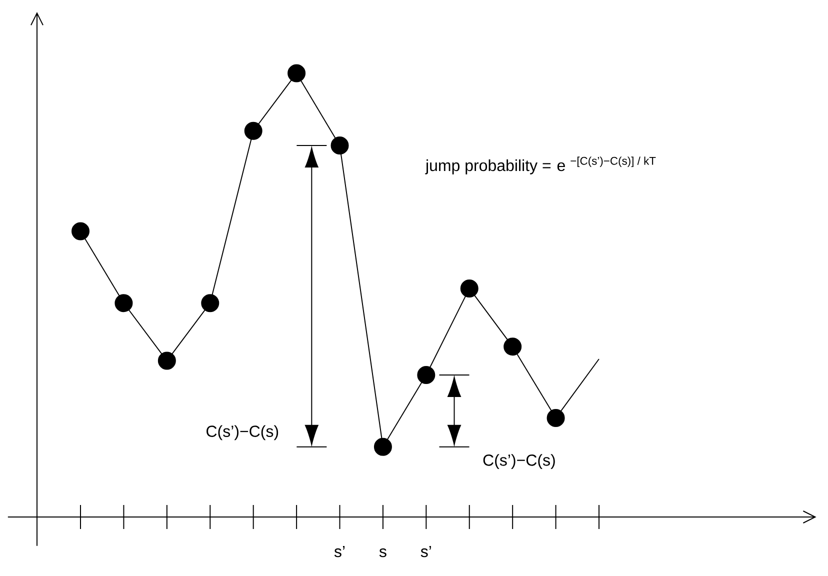  What do you see at coordinates (488, 166) in the screenshot?
I see `annotation: jump probability =` at bounding box center [488, 166].